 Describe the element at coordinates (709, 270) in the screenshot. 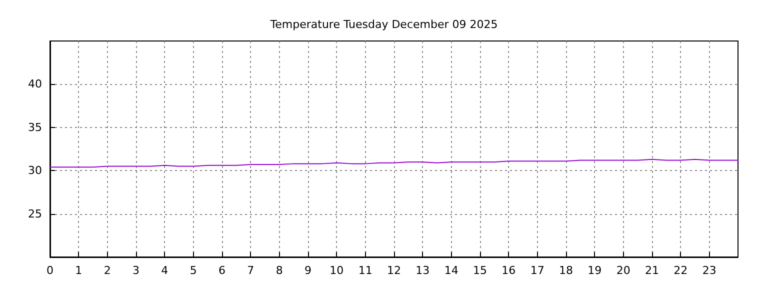

I see `x-tick-label: 23` at that location.